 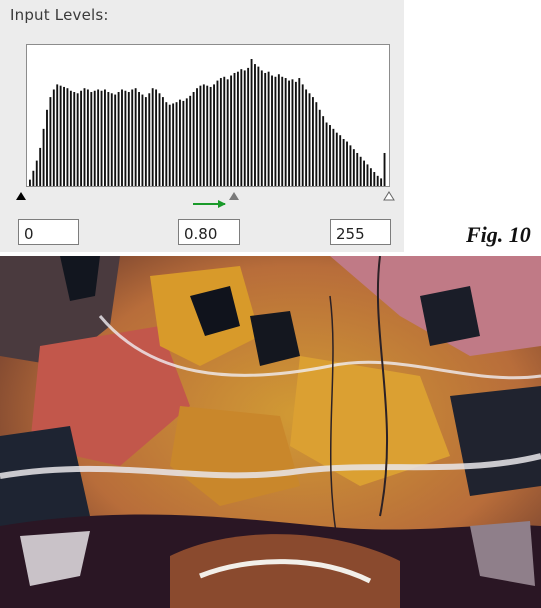 I want to click on white-point-slider, so click(x=389, y=196).